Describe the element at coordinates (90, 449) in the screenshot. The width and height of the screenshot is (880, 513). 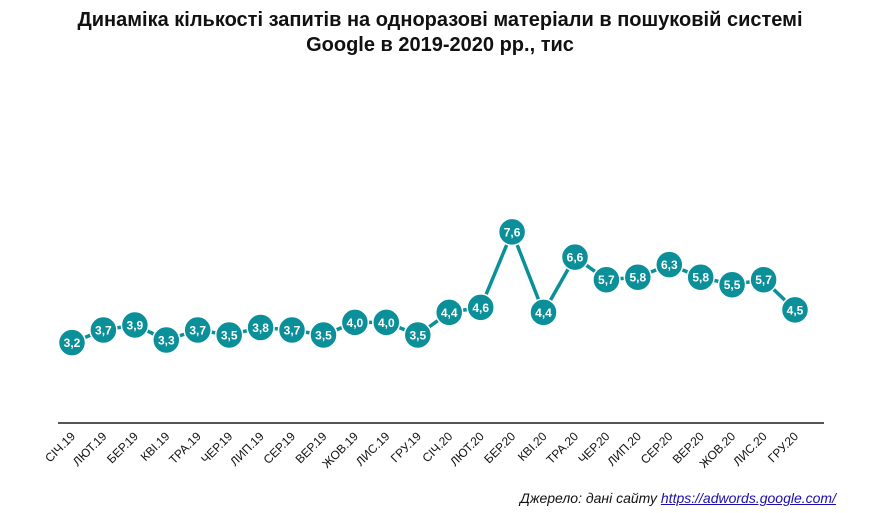
I see `x-tick-label: ЛЮТ.19` at that location.